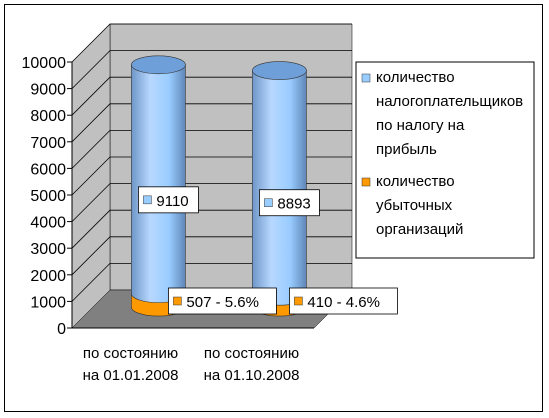  Describe the element at coordinates (252, 375) in the screenshot. I see `category-label: на 01.10.2008` at that location.